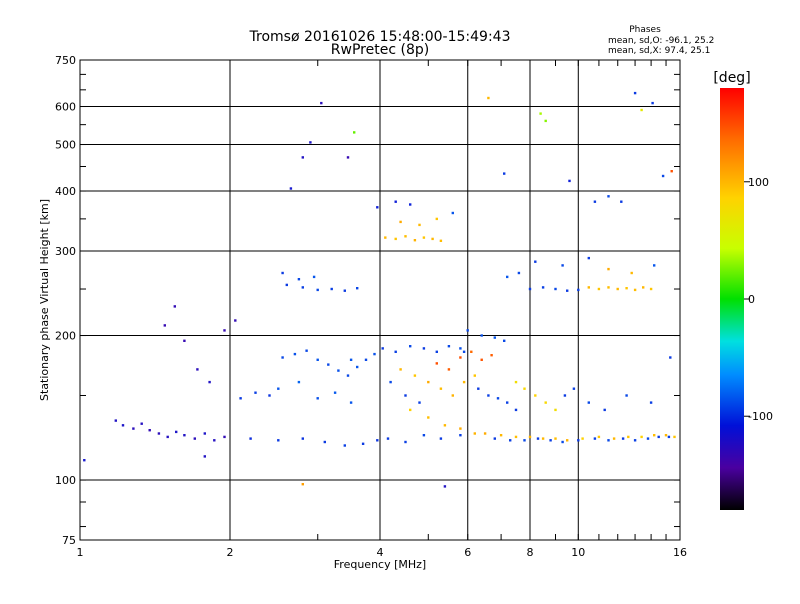  Describe the element at coordinates (80, 552) in the screenshot. I see `x-tick-label: 1` at that location.